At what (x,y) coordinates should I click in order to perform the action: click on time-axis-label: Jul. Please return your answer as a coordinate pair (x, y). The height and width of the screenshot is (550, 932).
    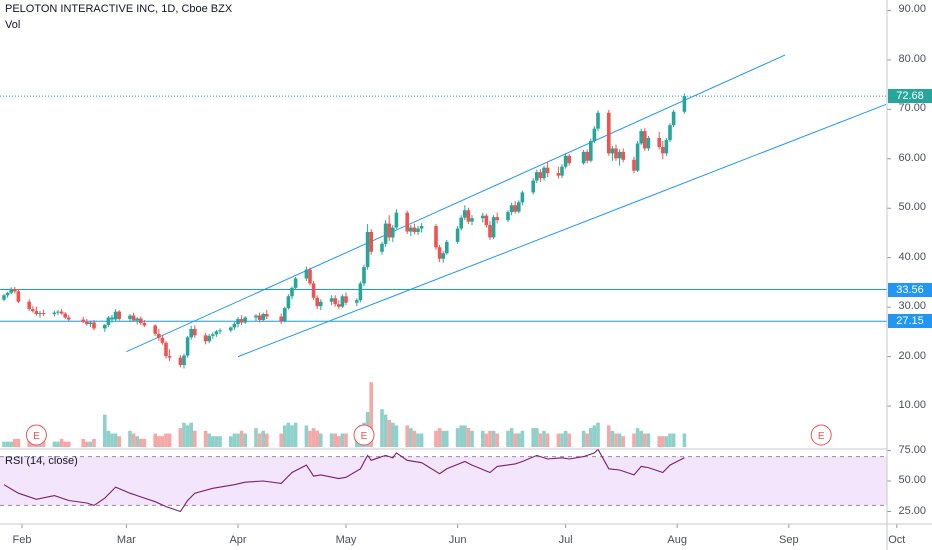
    Looking at the image, I should click on (565, 540).